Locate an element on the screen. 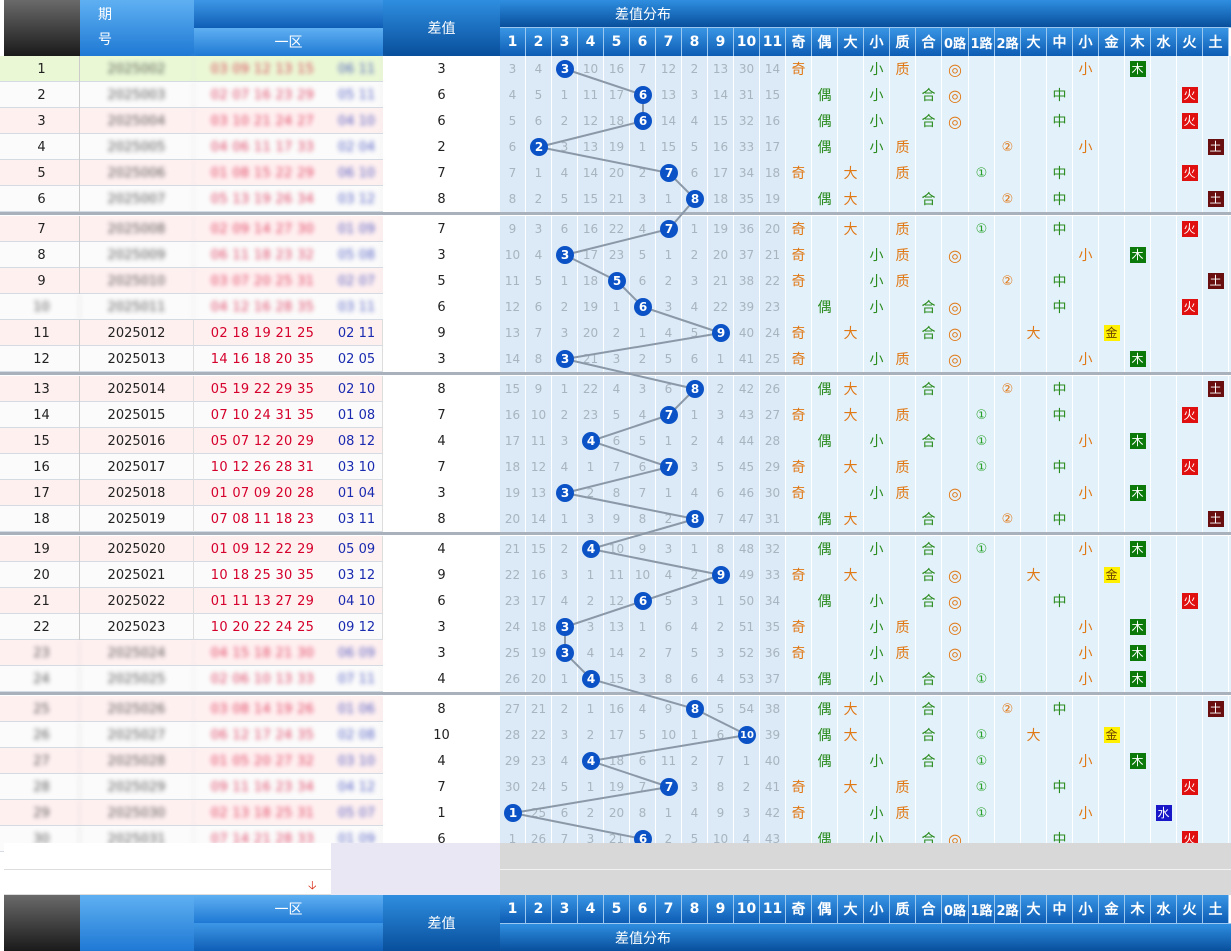 The height and width of the screenshot is (951, 1231). attr-tb is located at coordinates (1034, 549).